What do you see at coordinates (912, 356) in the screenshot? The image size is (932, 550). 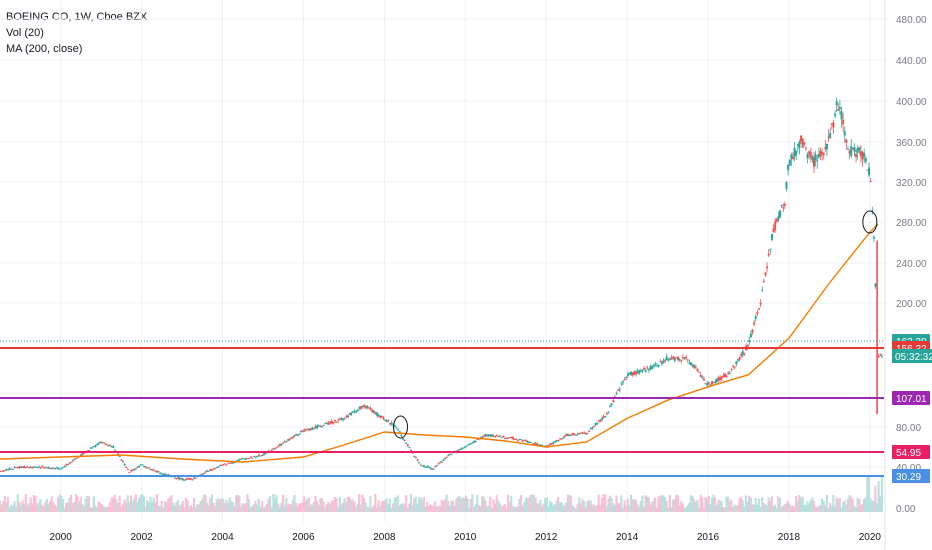 I see `countdown-badge` at bounding box center [912, 356].